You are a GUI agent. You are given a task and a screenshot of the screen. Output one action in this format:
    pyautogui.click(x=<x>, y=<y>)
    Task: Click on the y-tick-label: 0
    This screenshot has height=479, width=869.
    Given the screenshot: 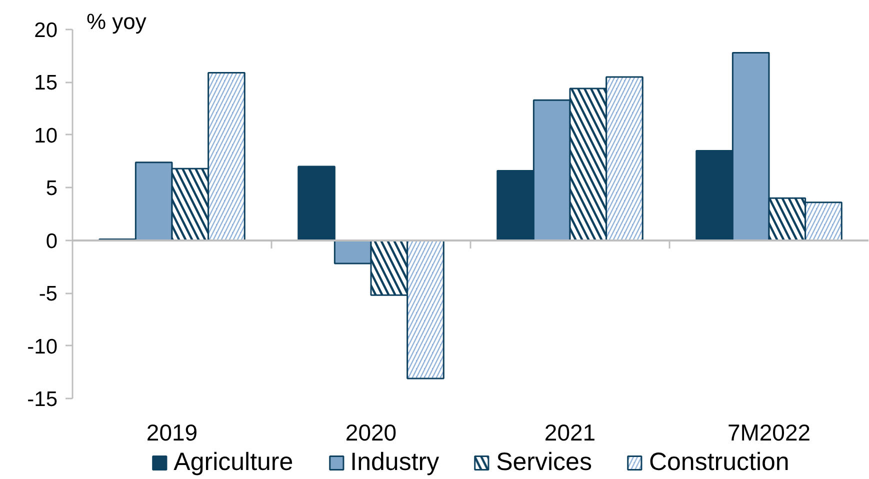 What is the action you would take?
    pyautogui.click(x=52, y=241)
    